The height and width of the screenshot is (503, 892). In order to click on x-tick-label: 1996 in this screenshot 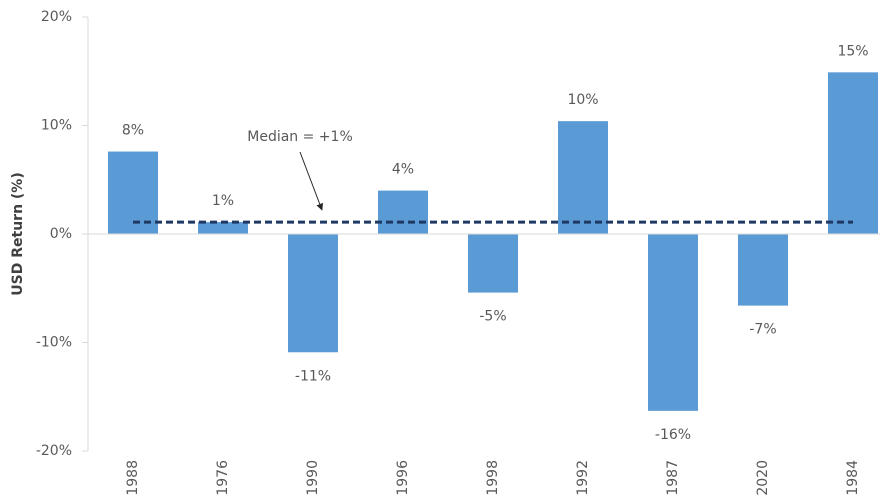, I will do `click(403, 478)`.